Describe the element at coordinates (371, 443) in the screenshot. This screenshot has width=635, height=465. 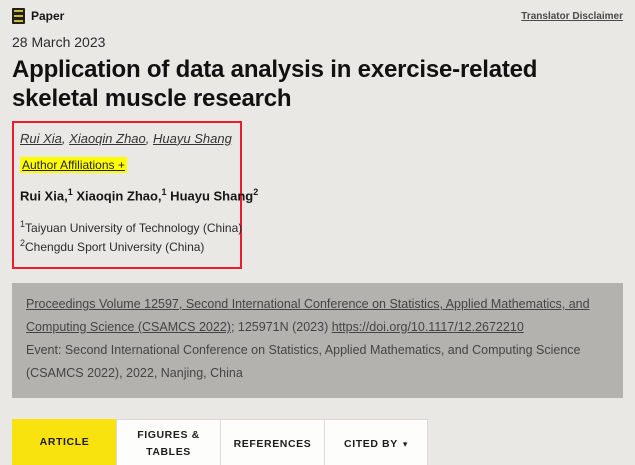
I see `tab-cited-by-label: CITED BY` at that location.